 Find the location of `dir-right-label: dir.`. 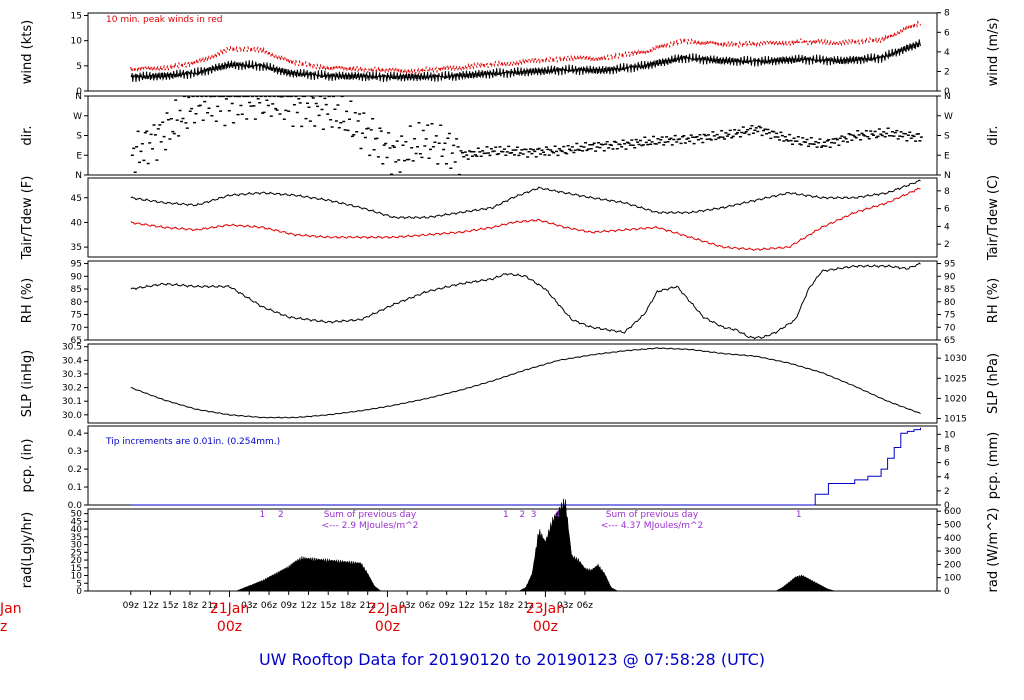

dir-right-label: dir. is located at coordinates (993, 135).